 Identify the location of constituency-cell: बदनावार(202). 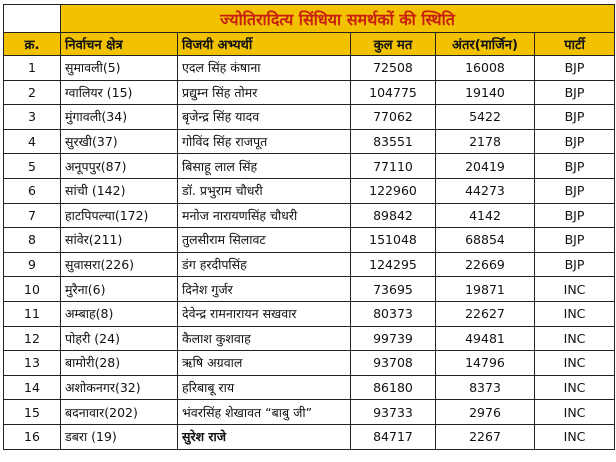
(119, 412).